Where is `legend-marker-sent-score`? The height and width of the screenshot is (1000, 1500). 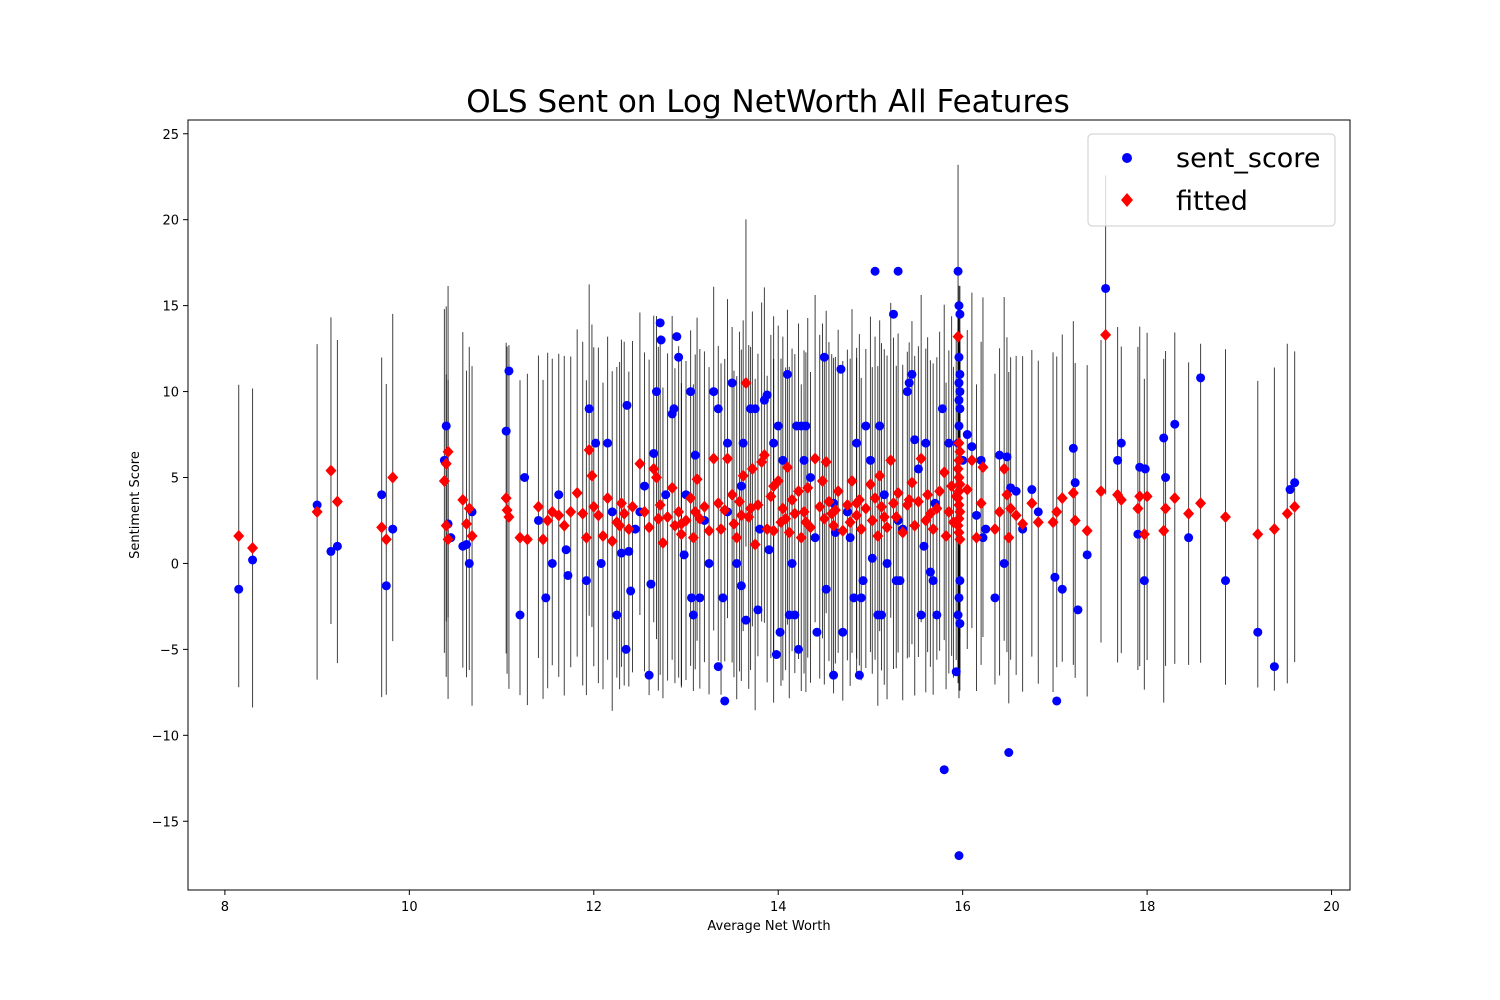
legend-marker-sent-score is located at coordinates (1127, 158).